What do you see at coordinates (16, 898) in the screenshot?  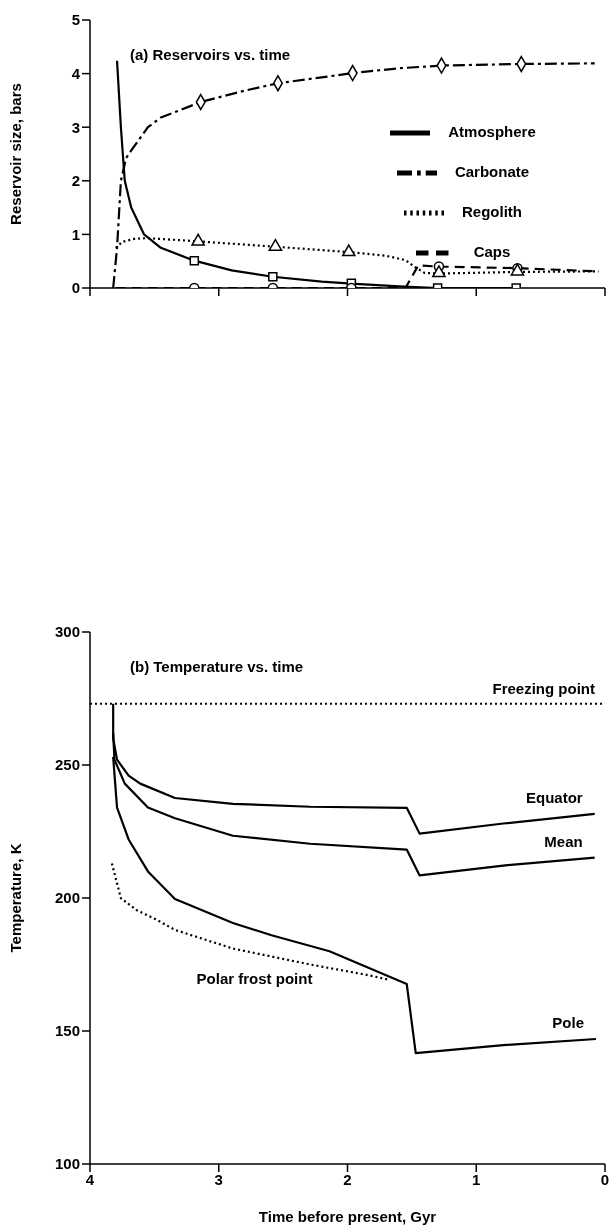 I see `y-axis-title: Temperature, K` at bounding box center [16, 898].